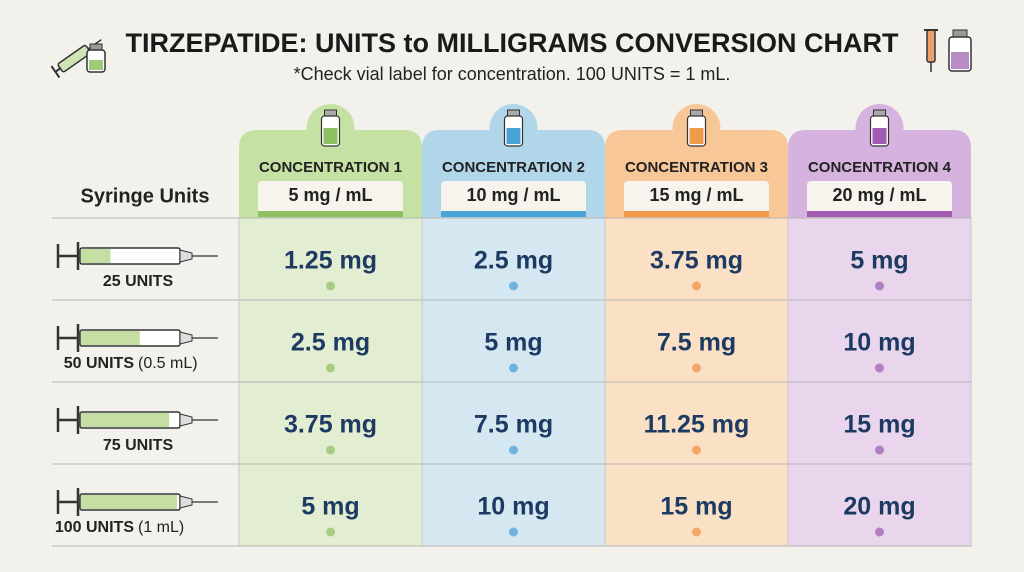 The height and width of the screenshot is (572, 1024). I want to click on column-label: CONCENTRATION 2, so click(513, 167).